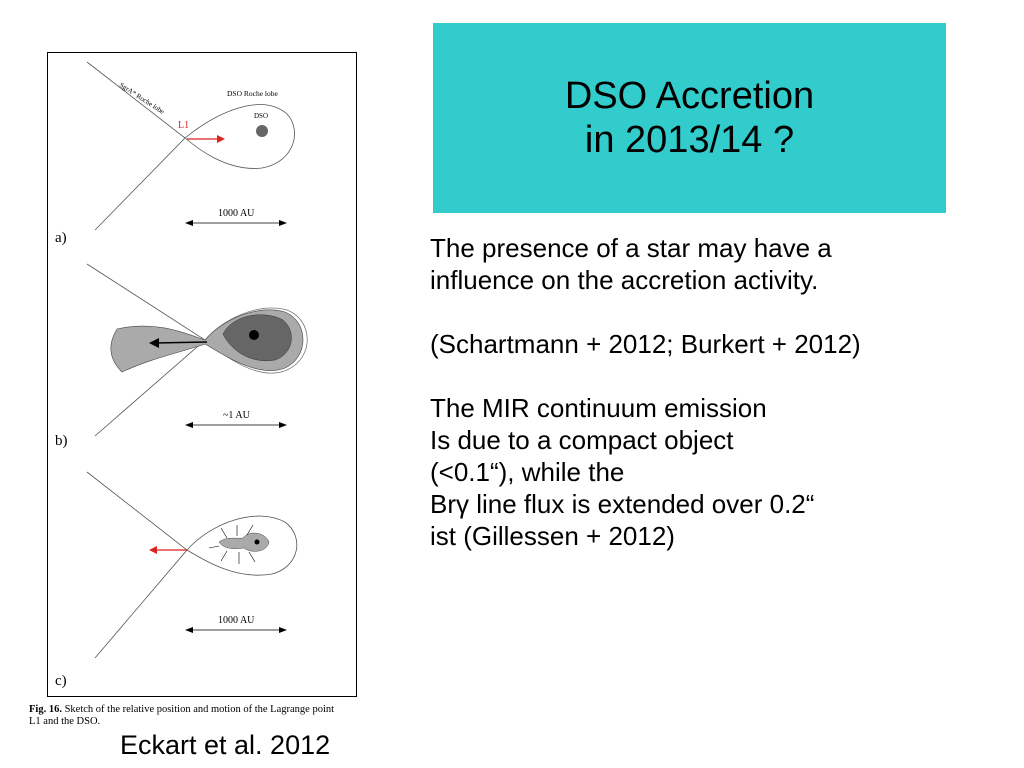 This screenshot has width=1024, height=768. Describe the element at coordinates (689, 140) in the screenshot. I see `title-line-2: in 2013/14 ?` at that location.